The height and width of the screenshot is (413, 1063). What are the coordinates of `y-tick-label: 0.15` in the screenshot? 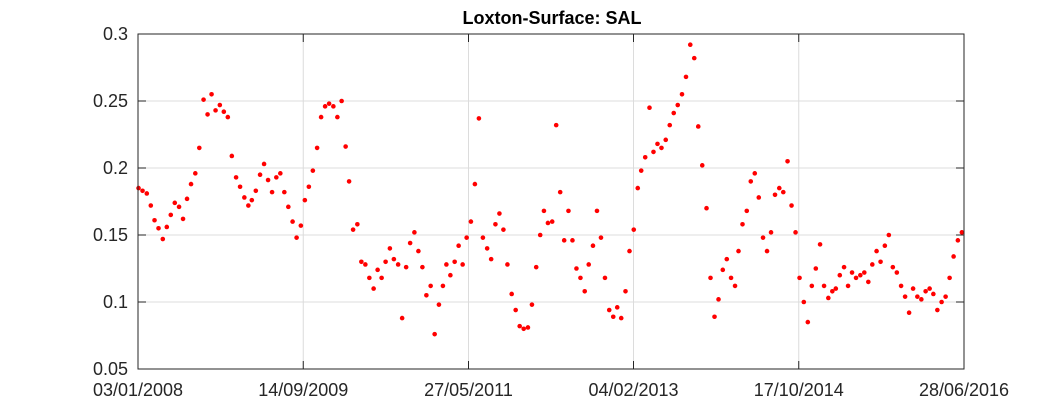 It's located at (110, 235).